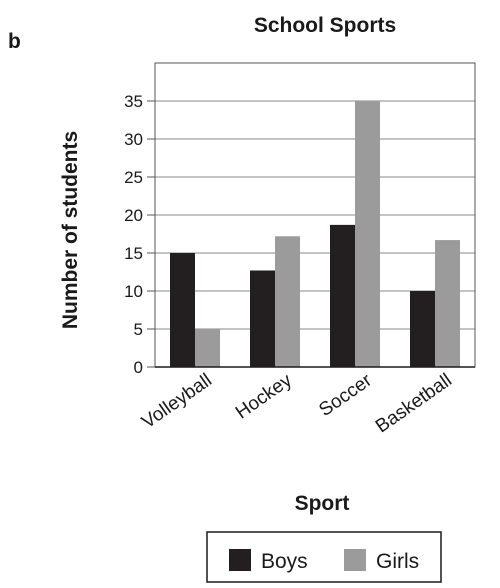 This screenshot has height=588, width=500. I want to click on y-tick-label: 15, so click(133, 253).